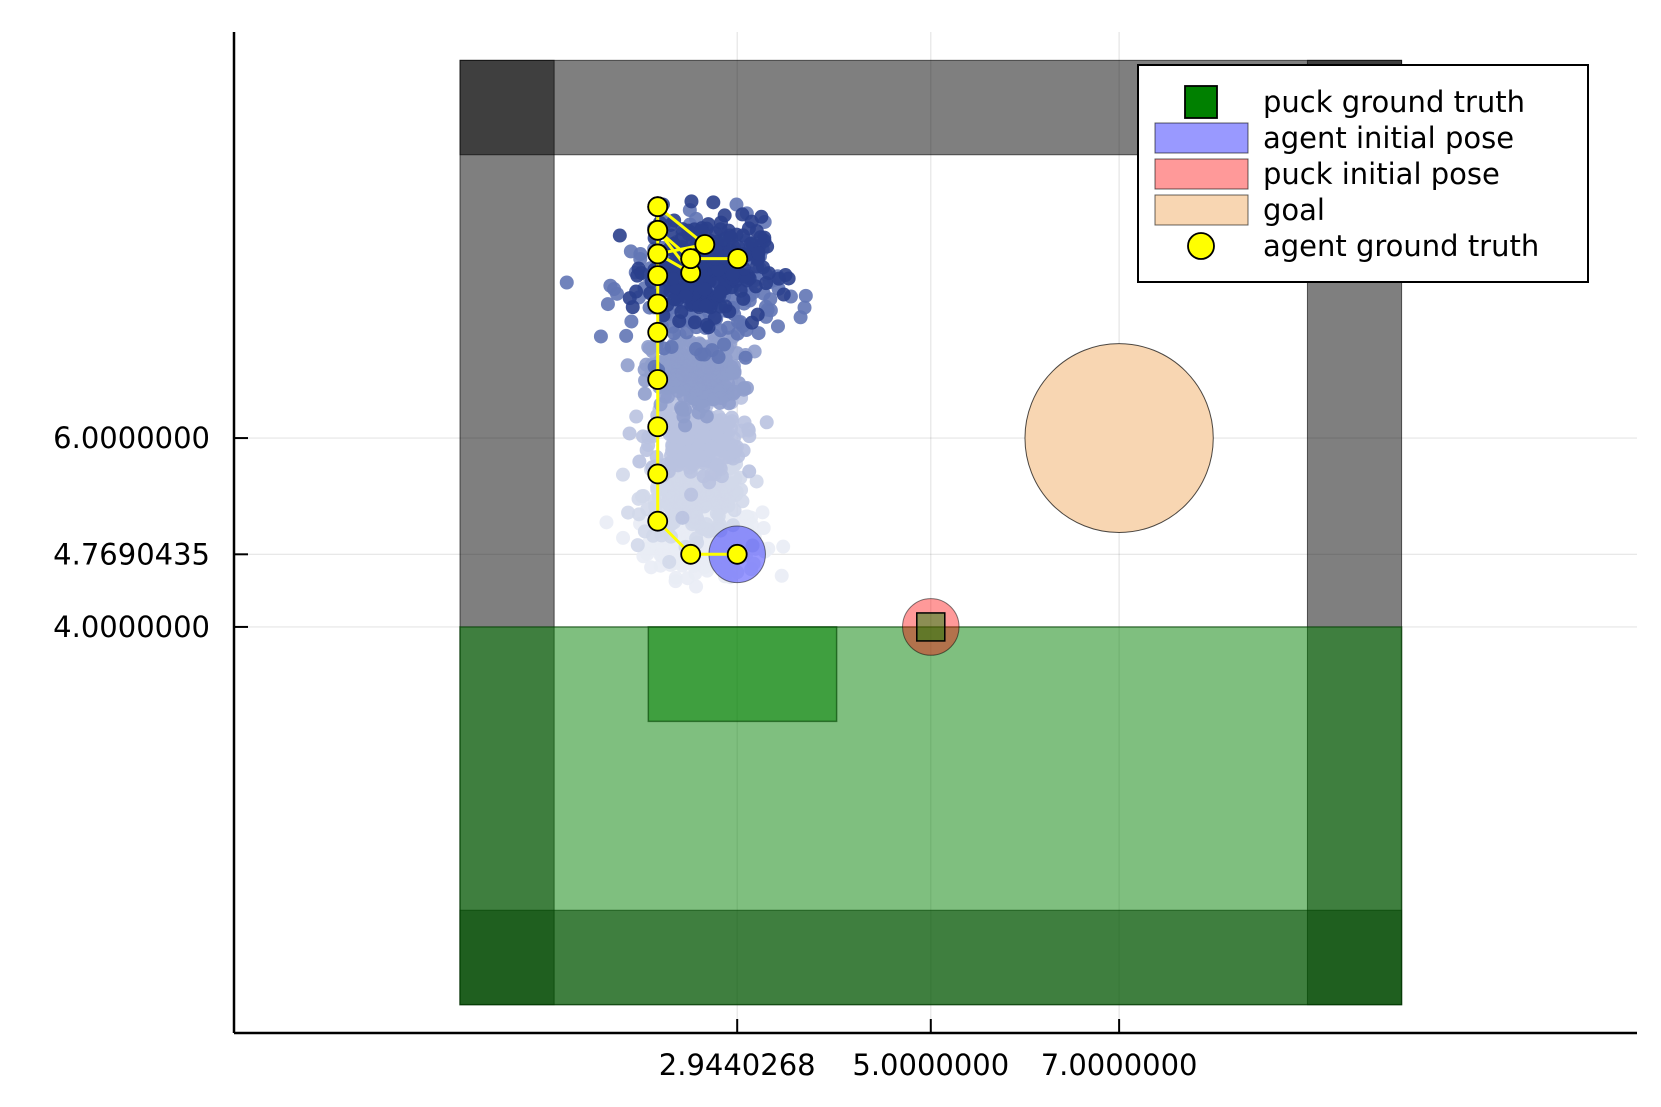 The width and height of the screenshot is (1661, 1107). Describe the element at coordinates (931, 627) in the screenshot. I see `puck-ground-truth-marker` at that location.